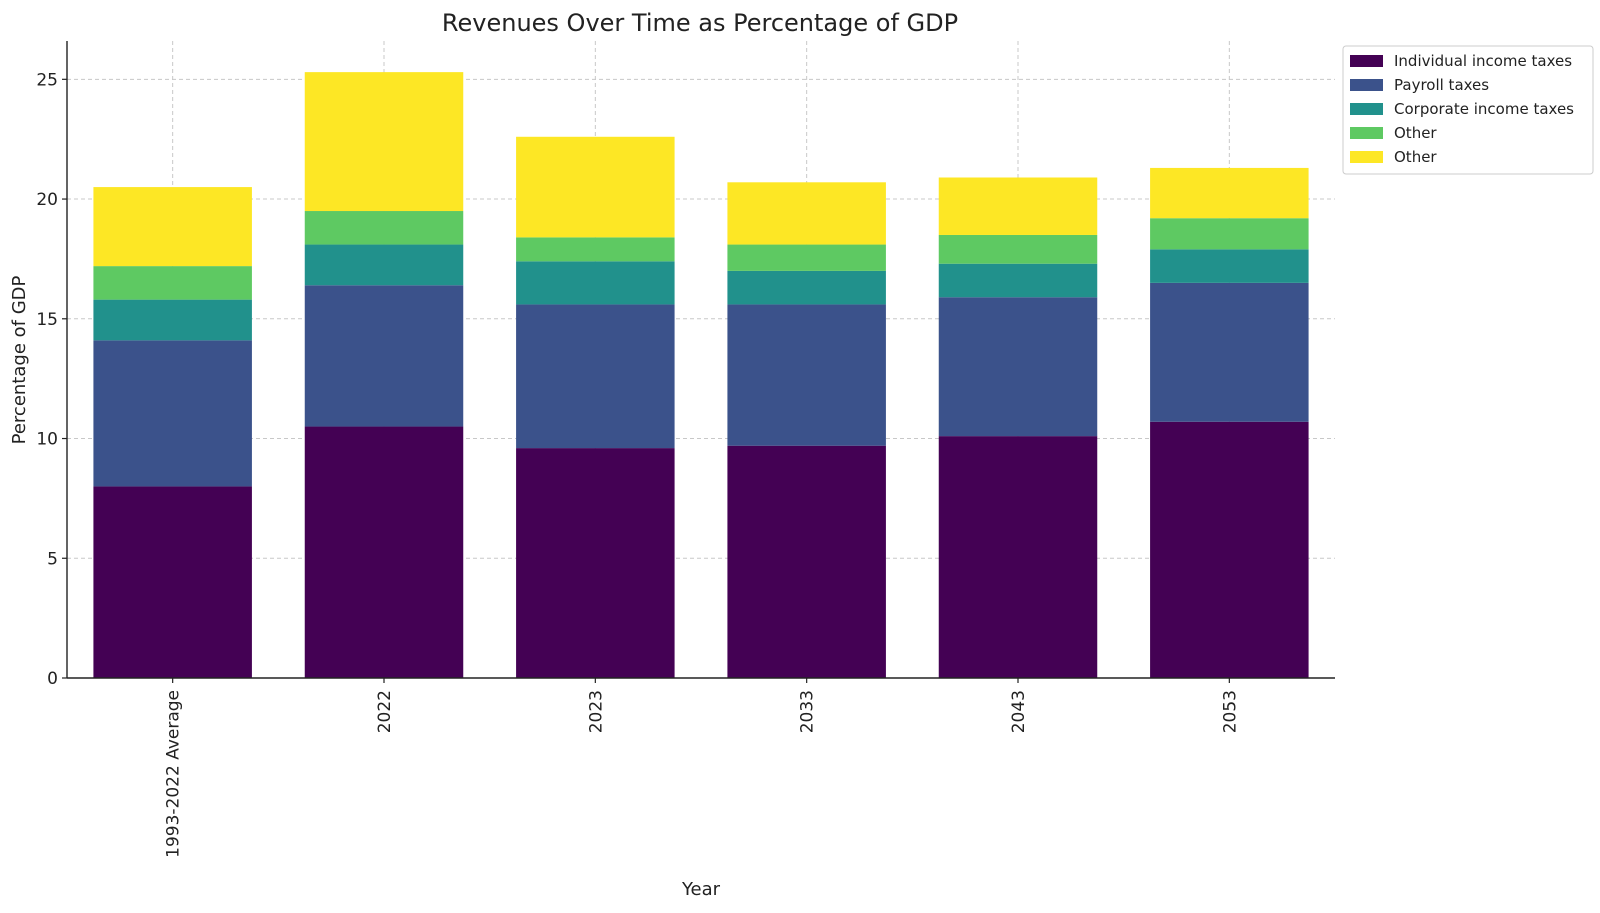  I want to click on y-axis-ticks: 0 5 10 15 20 25, so click(51, 379).